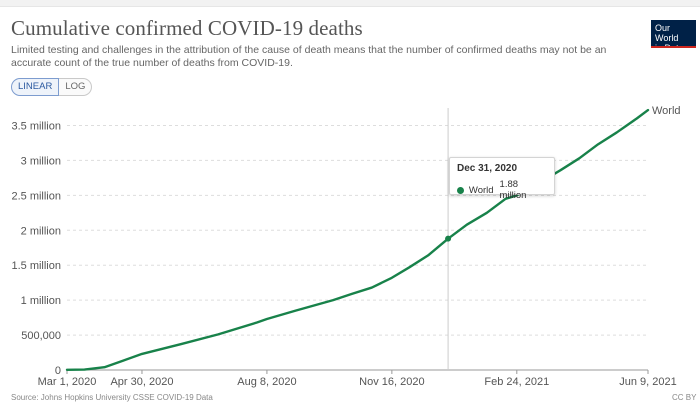  What do you see at coordinates (667, 33) in the screenshot?
I see `logo-line-1: Our World` at bounding box center [667, 33].